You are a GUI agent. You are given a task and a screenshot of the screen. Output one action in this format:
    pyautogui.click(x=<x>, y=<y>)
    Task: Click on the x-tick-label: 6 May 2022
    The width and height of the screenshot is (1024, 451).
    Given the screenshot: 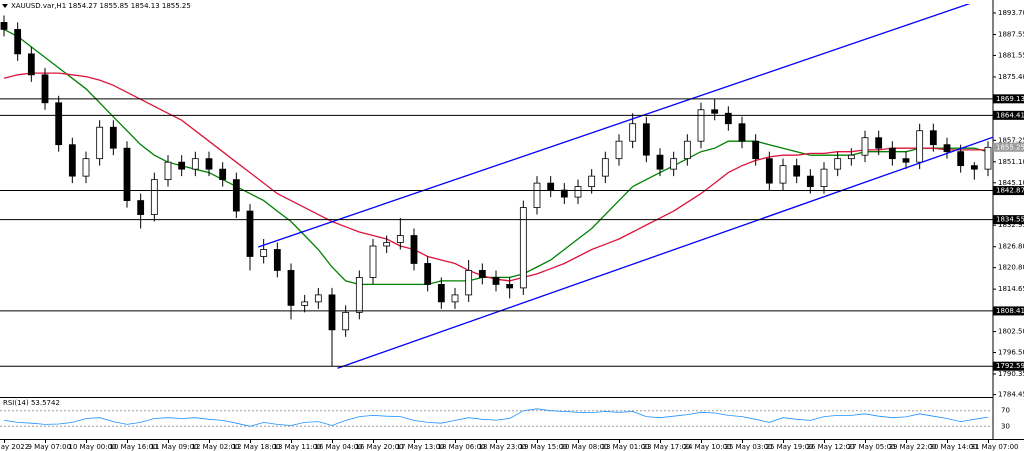 What is the action you would take?
    pyautogui.click(x=14, y=447)
    